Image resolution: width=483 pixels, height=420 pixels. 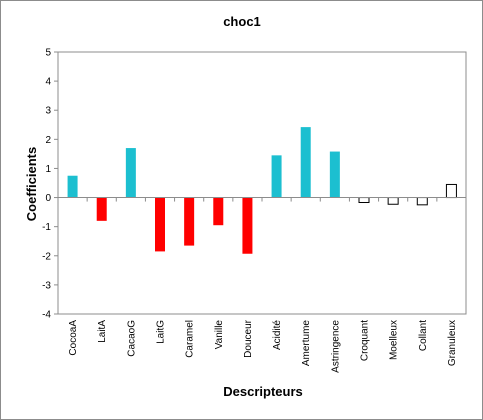 I want to click on category-label: Moelleux, so click(x=394, y=340).